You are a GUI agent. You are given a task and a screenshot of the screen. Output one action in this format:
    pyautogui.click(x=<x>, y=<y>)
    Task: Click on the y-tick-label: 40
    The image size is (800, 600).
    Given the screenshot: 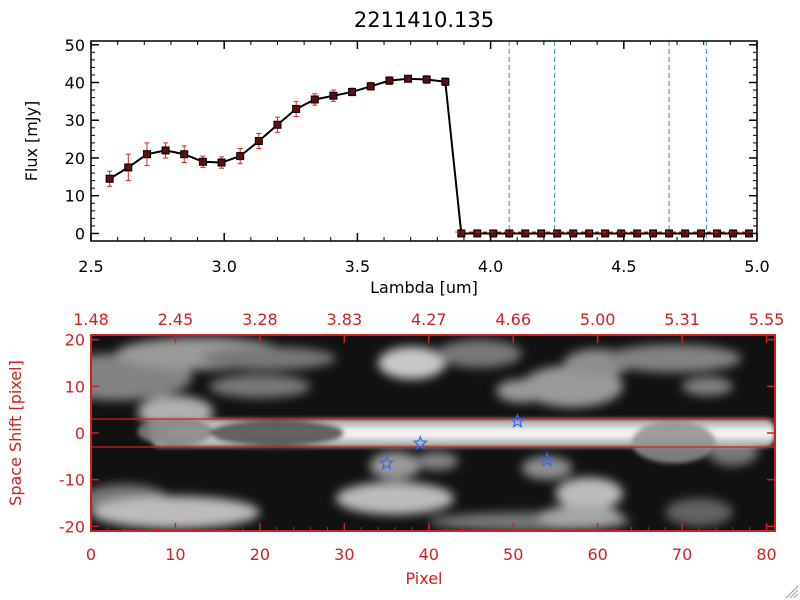 What is the action you would take?
    pyautogui.click(x=75, y=83)
    